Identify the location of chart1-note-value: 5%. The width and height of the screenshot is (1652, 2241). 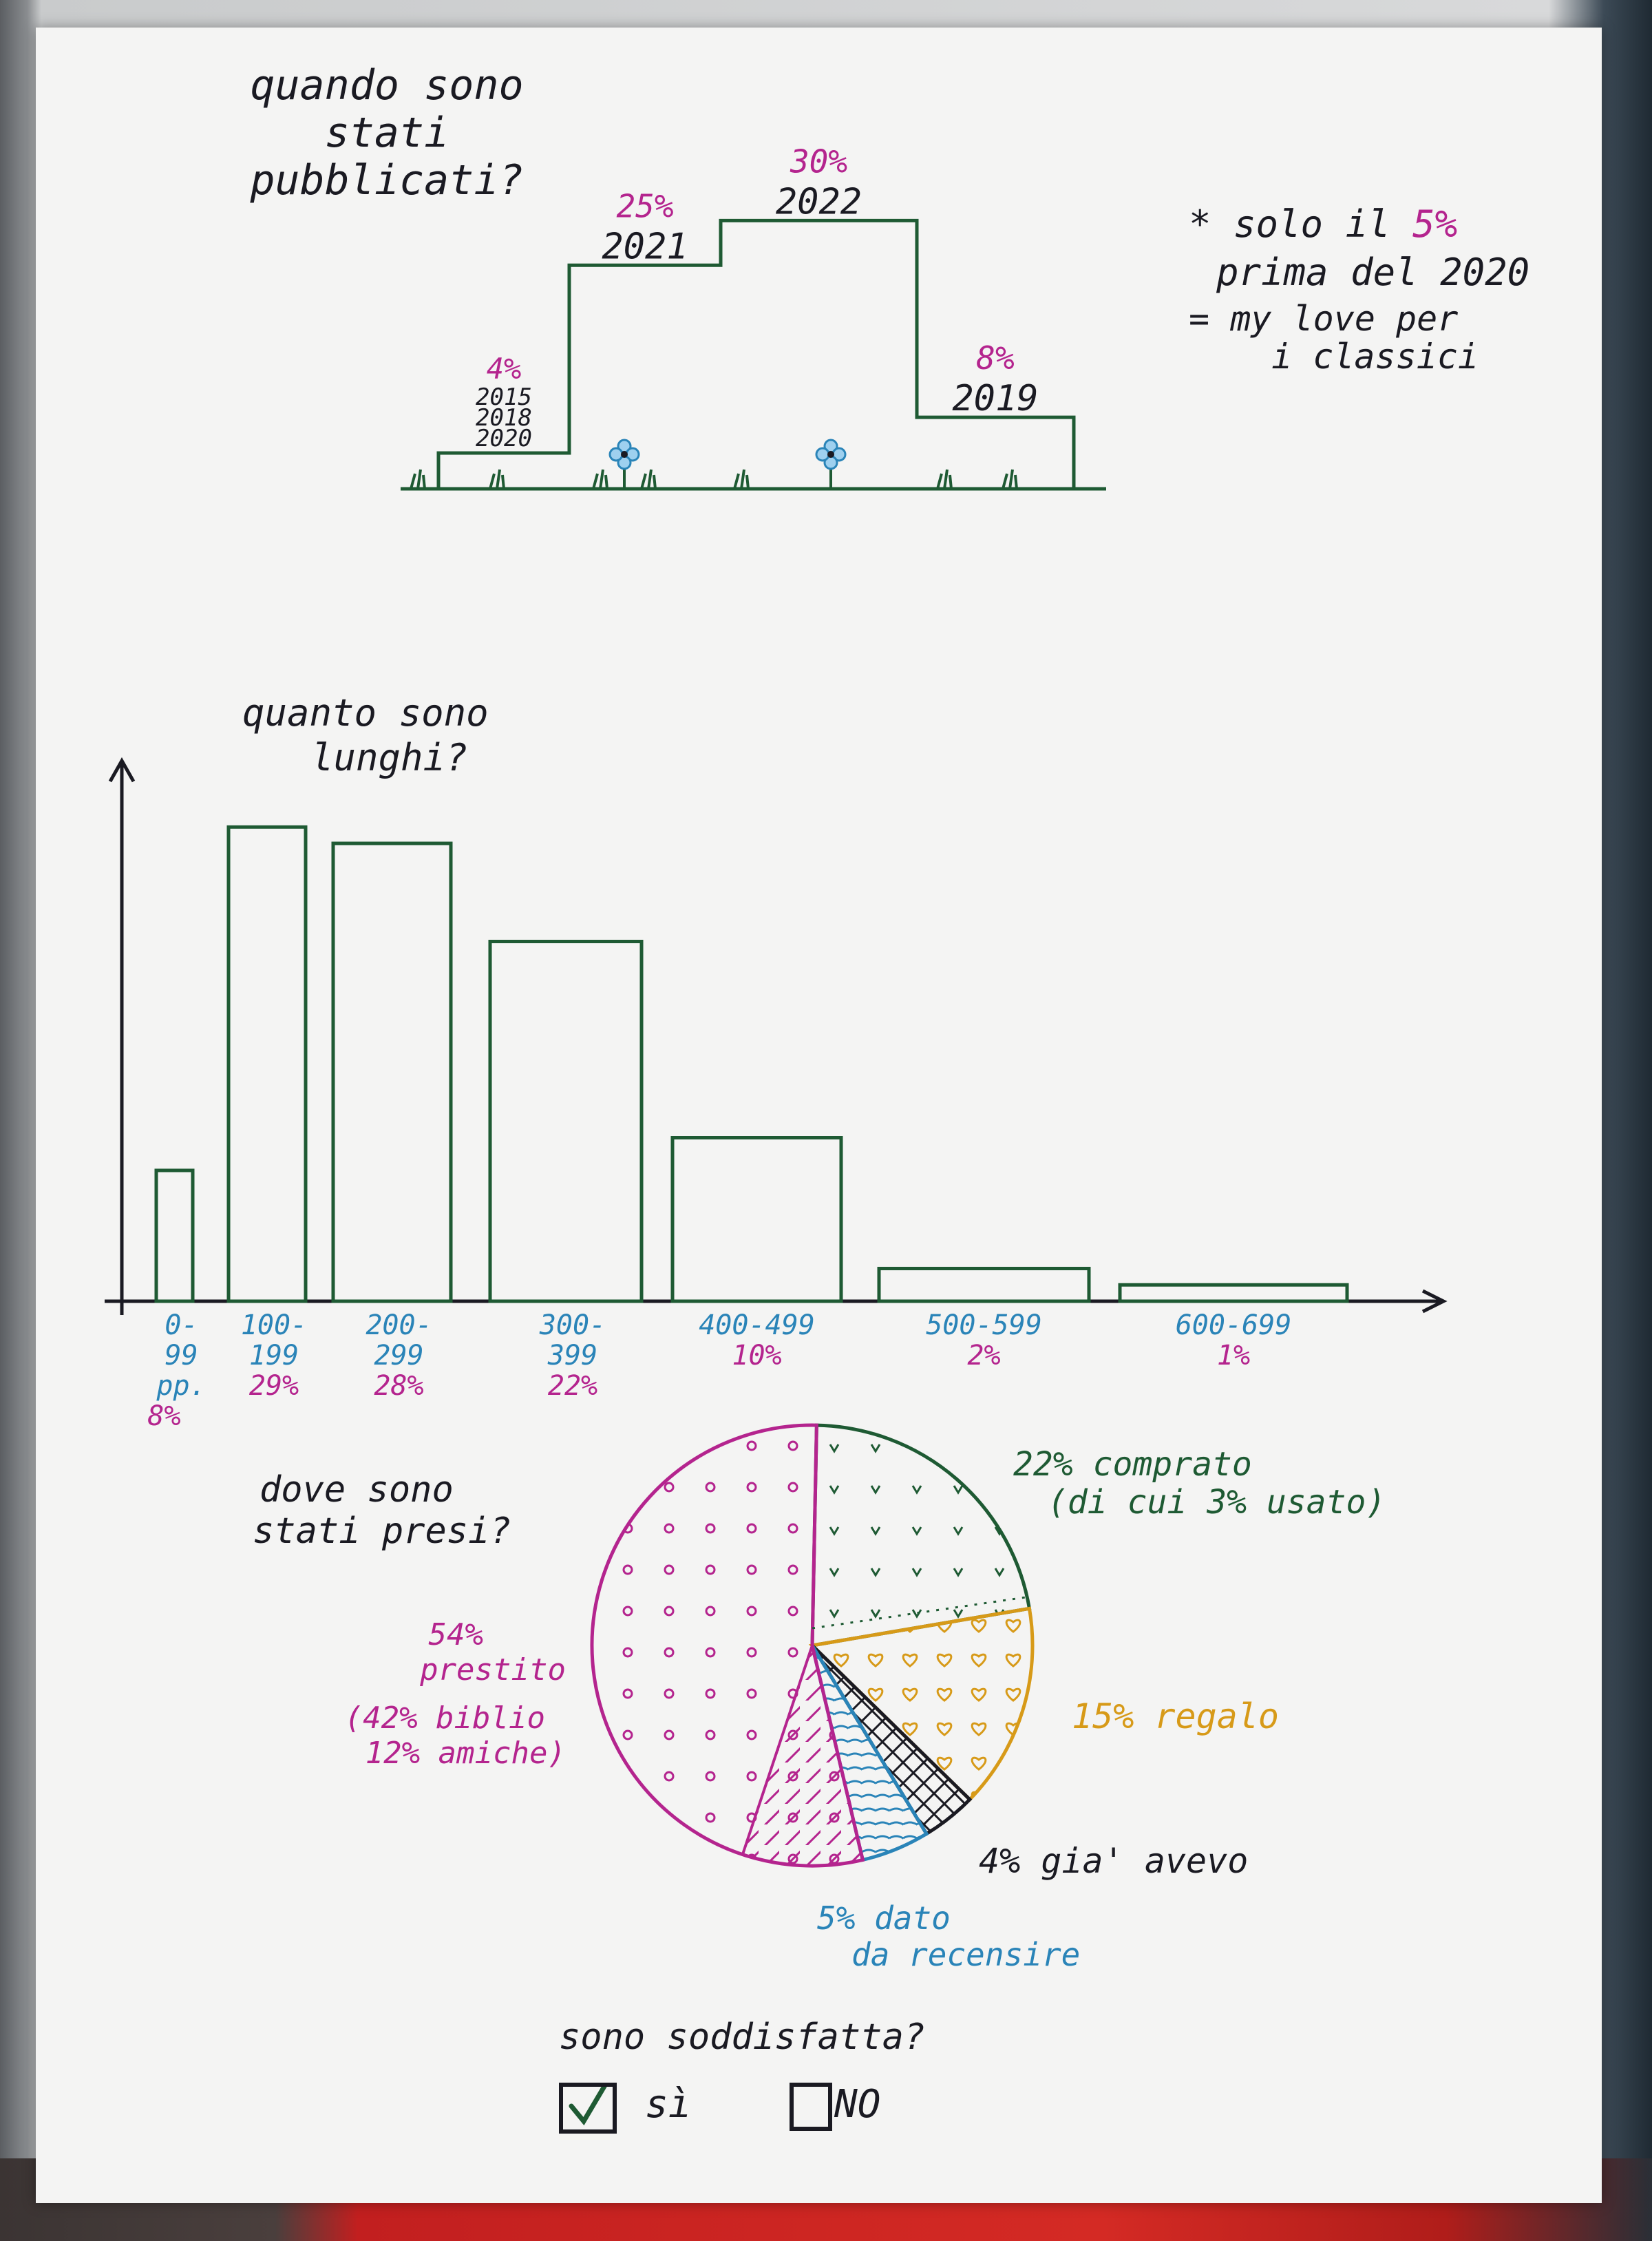
(1435, 224).